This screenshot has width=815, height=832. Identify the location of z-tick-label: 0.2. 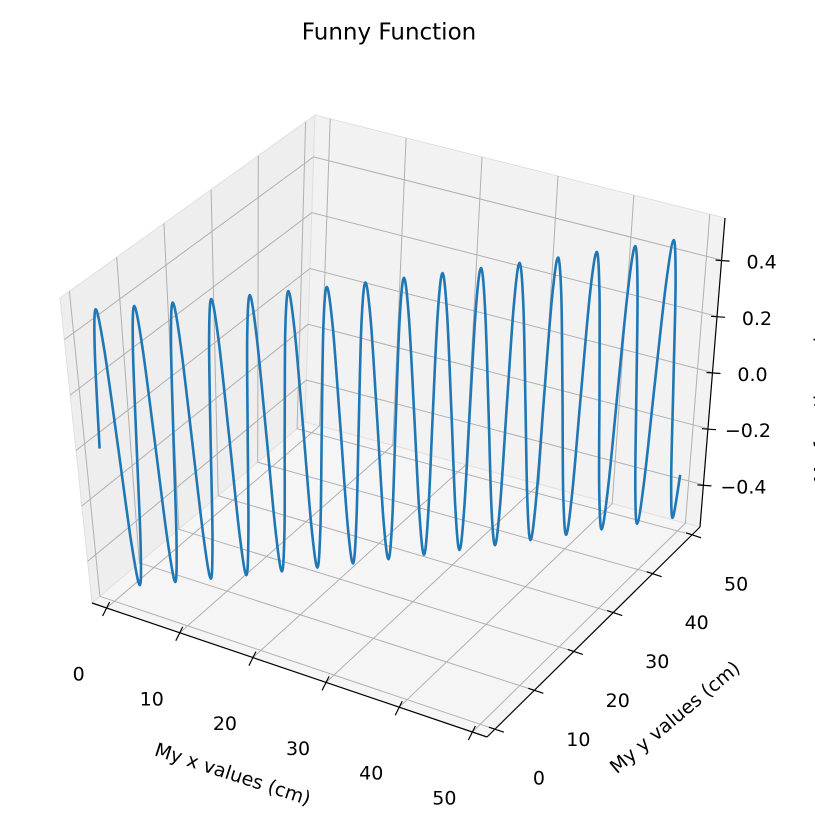
(757, 319).